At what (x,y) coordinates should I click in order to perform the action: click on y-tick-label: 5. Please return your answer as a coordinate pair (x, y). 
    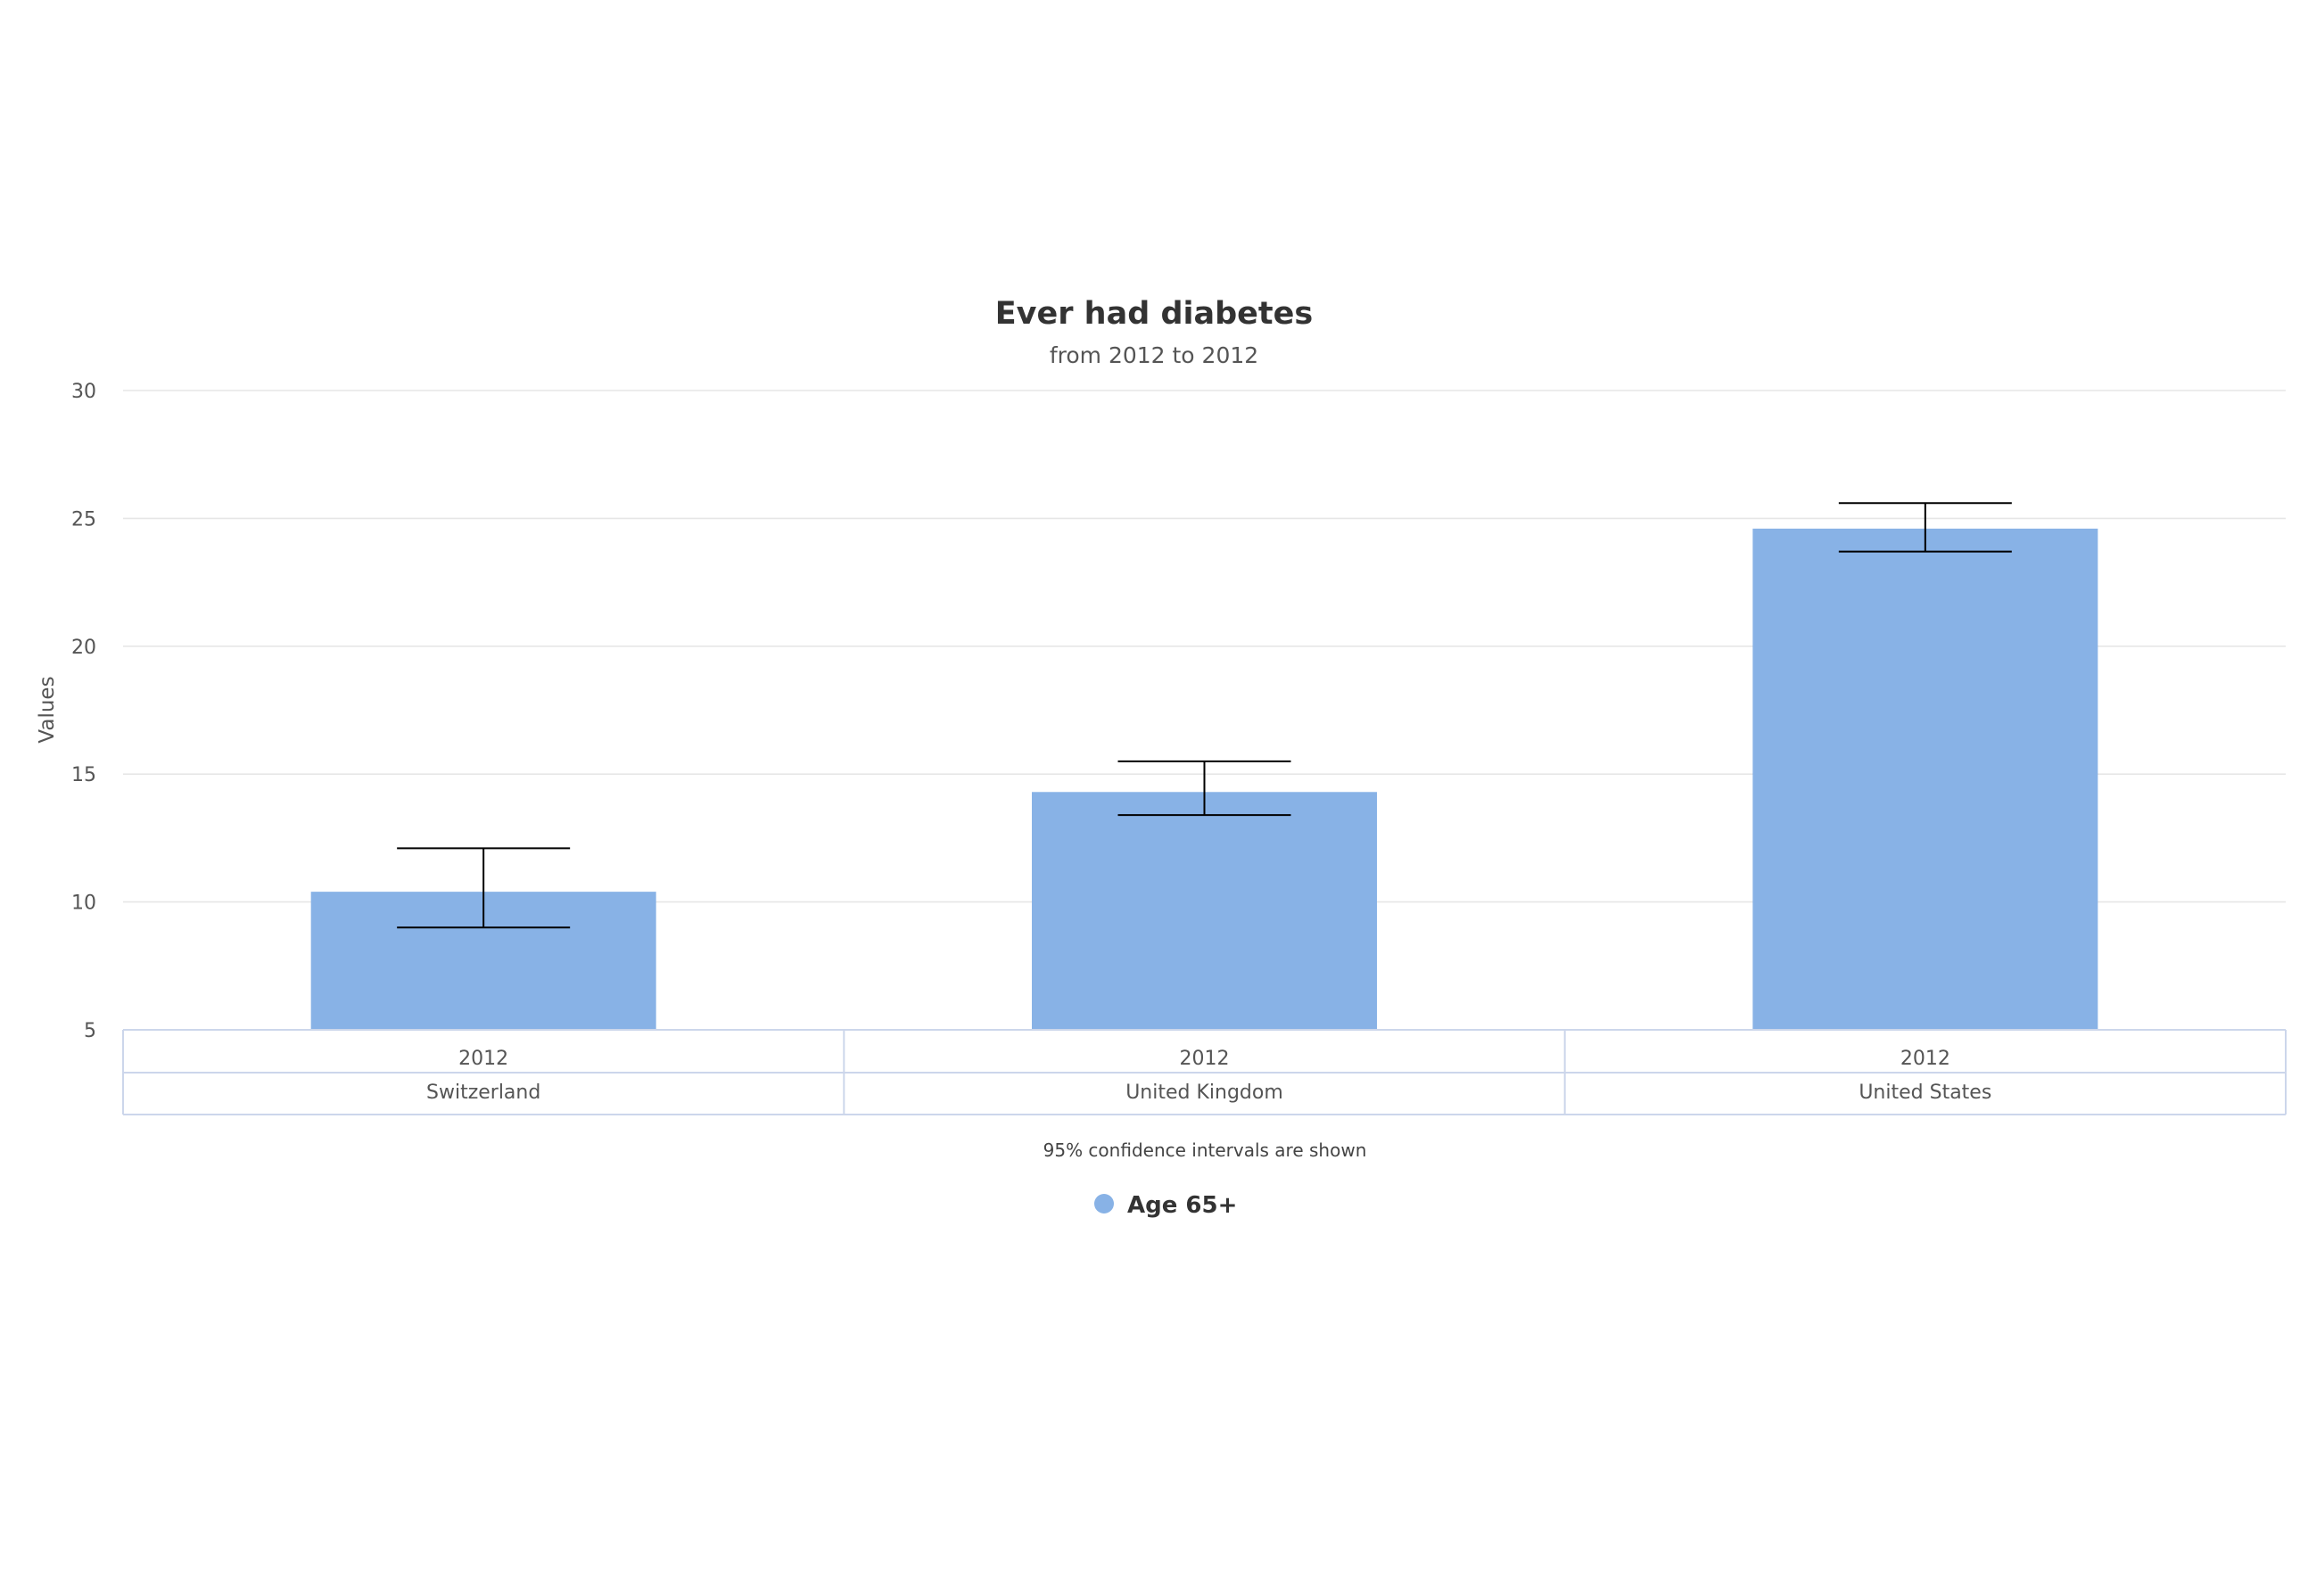
    Looking at the image, I should click on (90, 1031).